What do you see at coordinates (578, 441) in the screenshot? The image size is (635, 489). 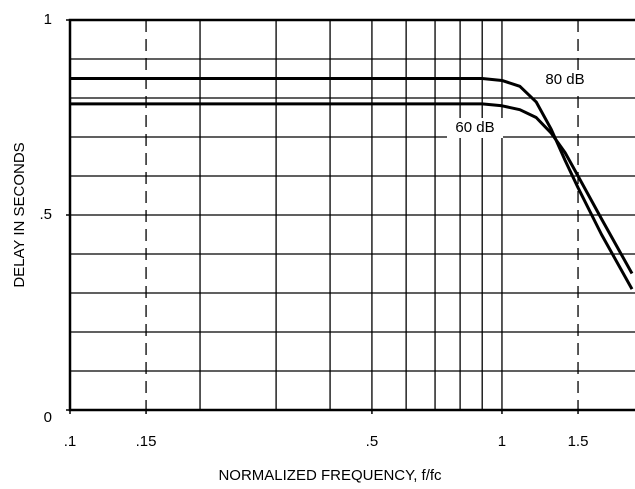 I see `x-tick-label: 1.5` at bounding box center [578, 441].